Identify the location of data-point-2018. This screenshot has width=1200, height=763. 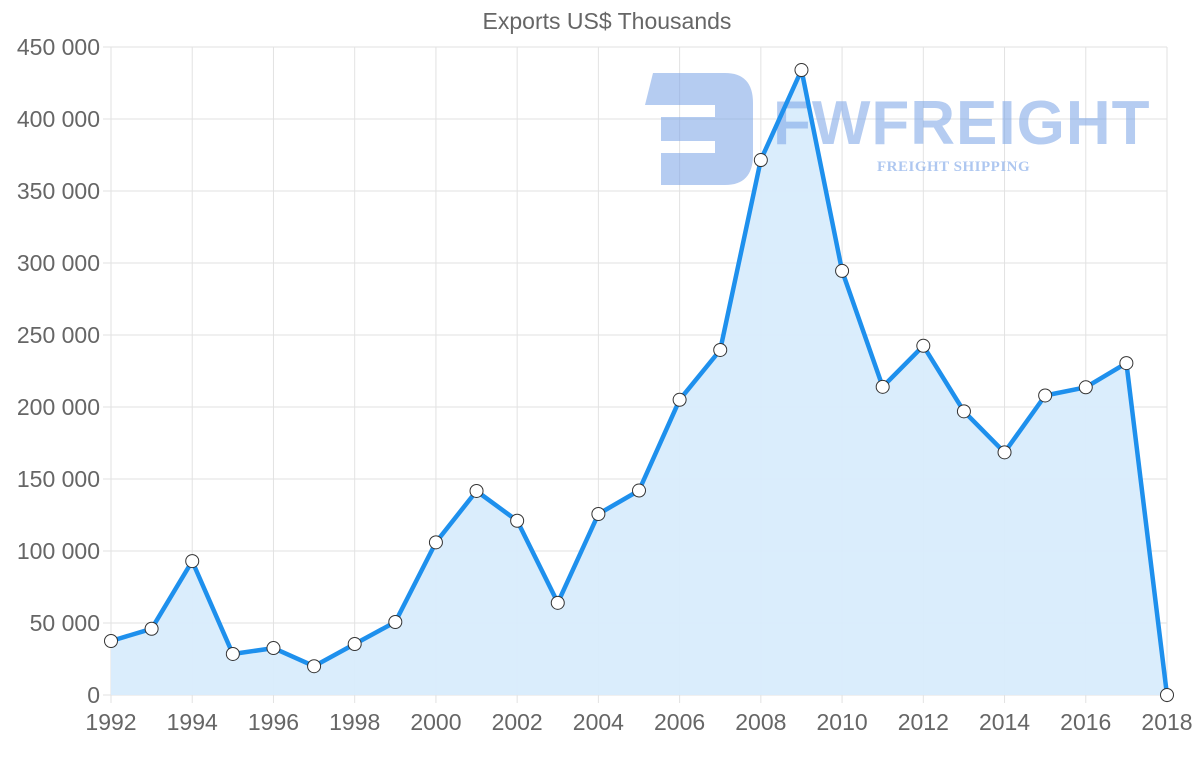
(1167, 695).